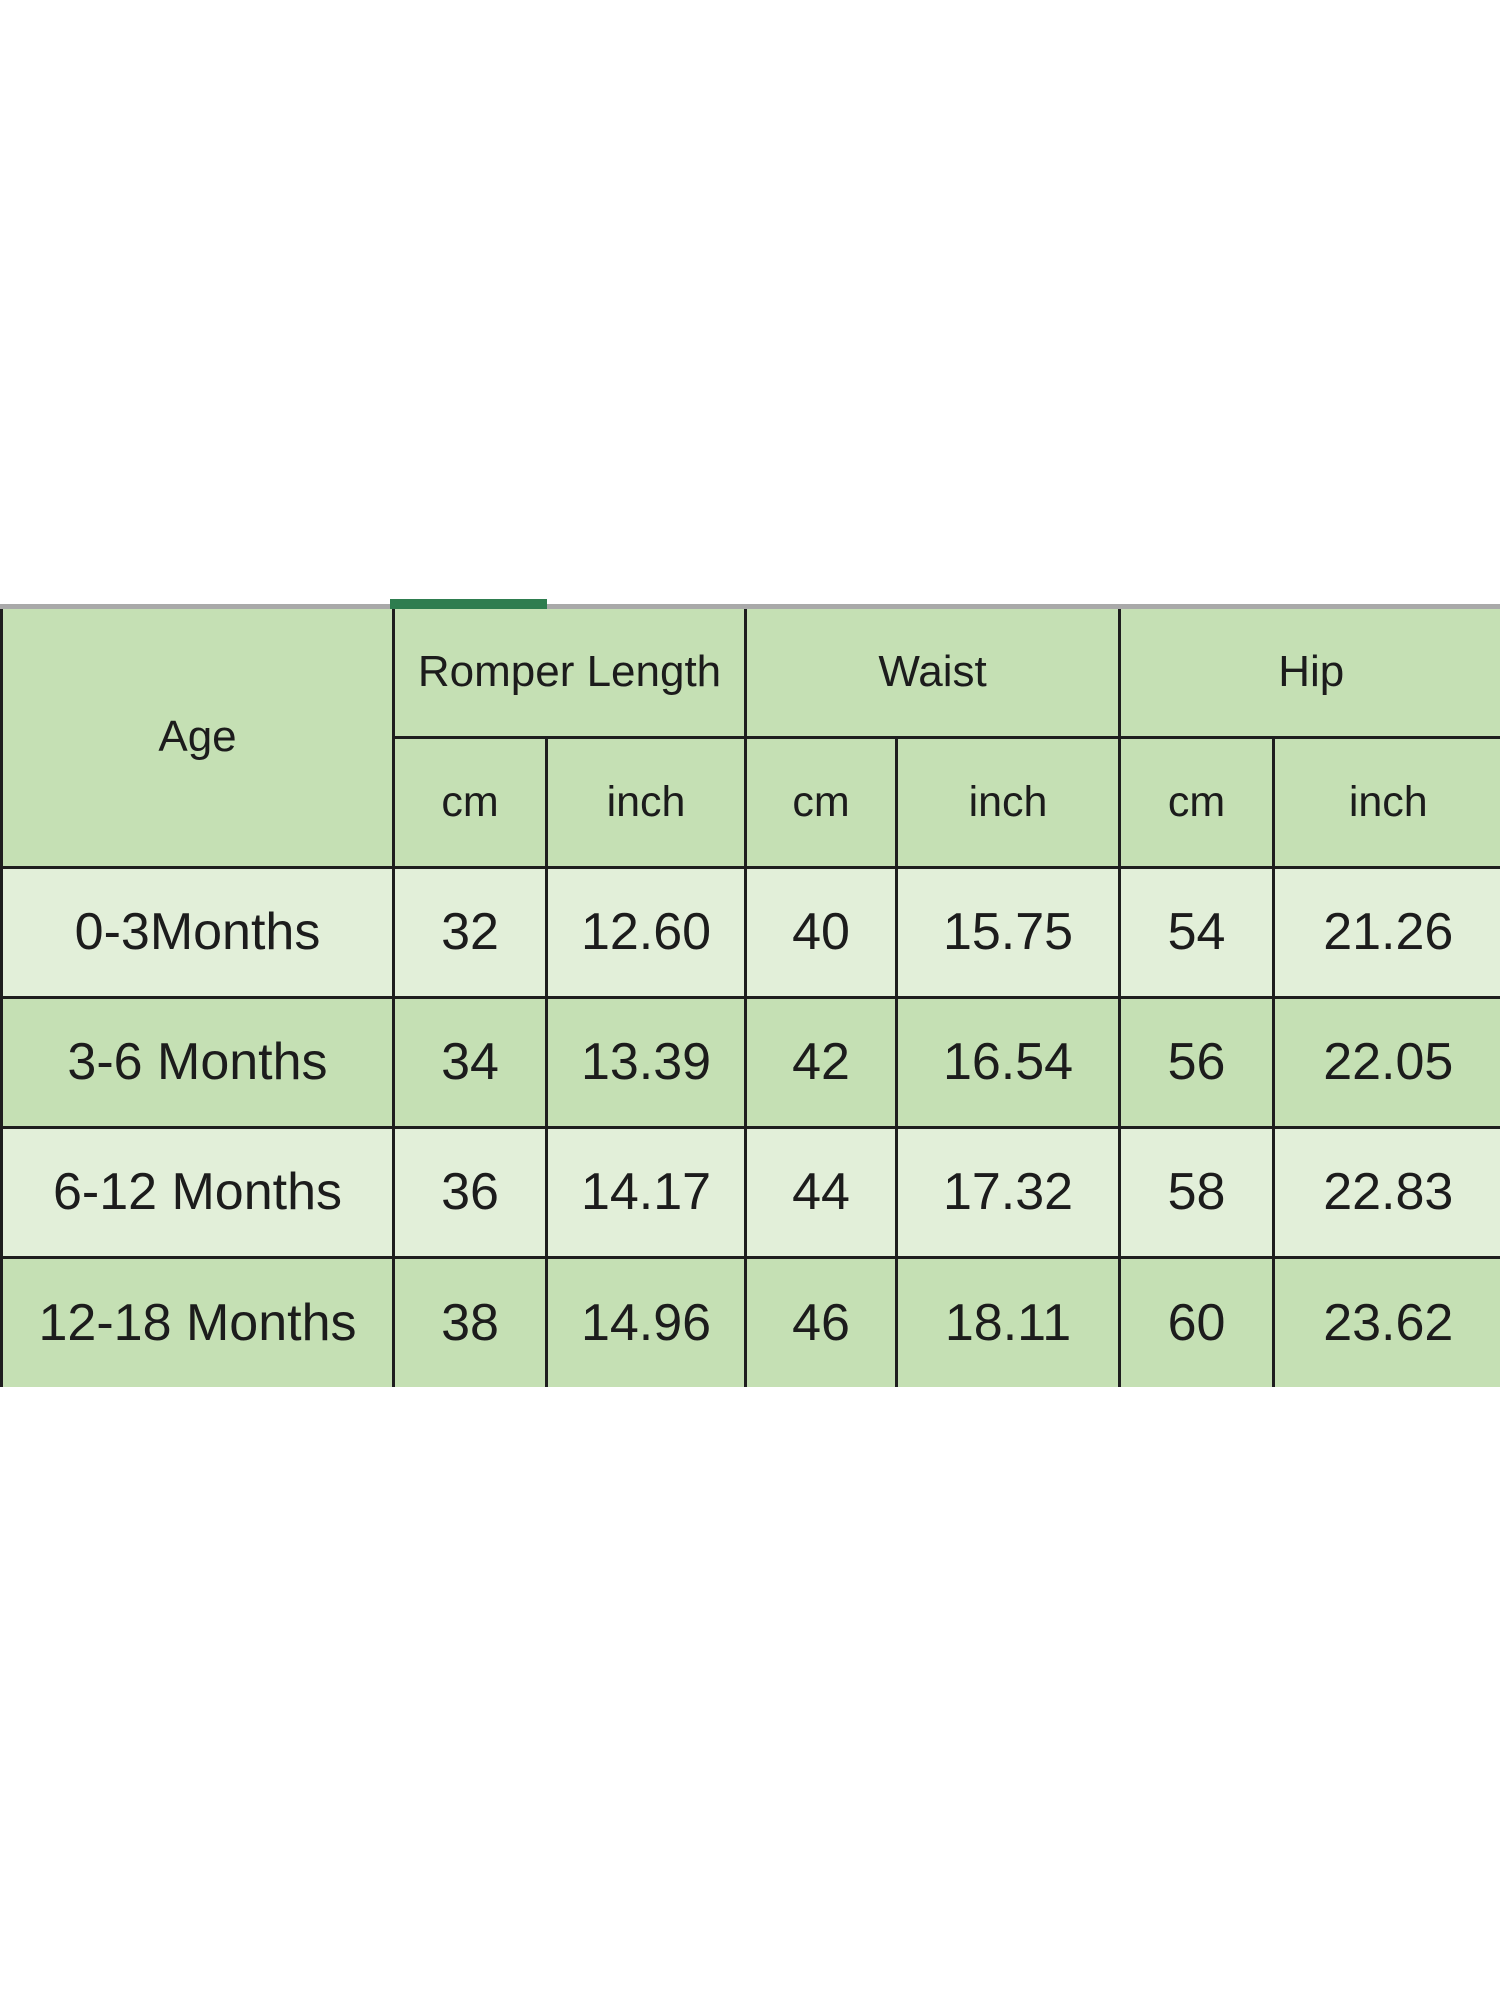 Image resolution: width=1500 pixels, height=2000 pixels. Describe the element at coordinates (1008, 1062) in the screenshot. I see `waist-inch-cell: 16.54` at that location.